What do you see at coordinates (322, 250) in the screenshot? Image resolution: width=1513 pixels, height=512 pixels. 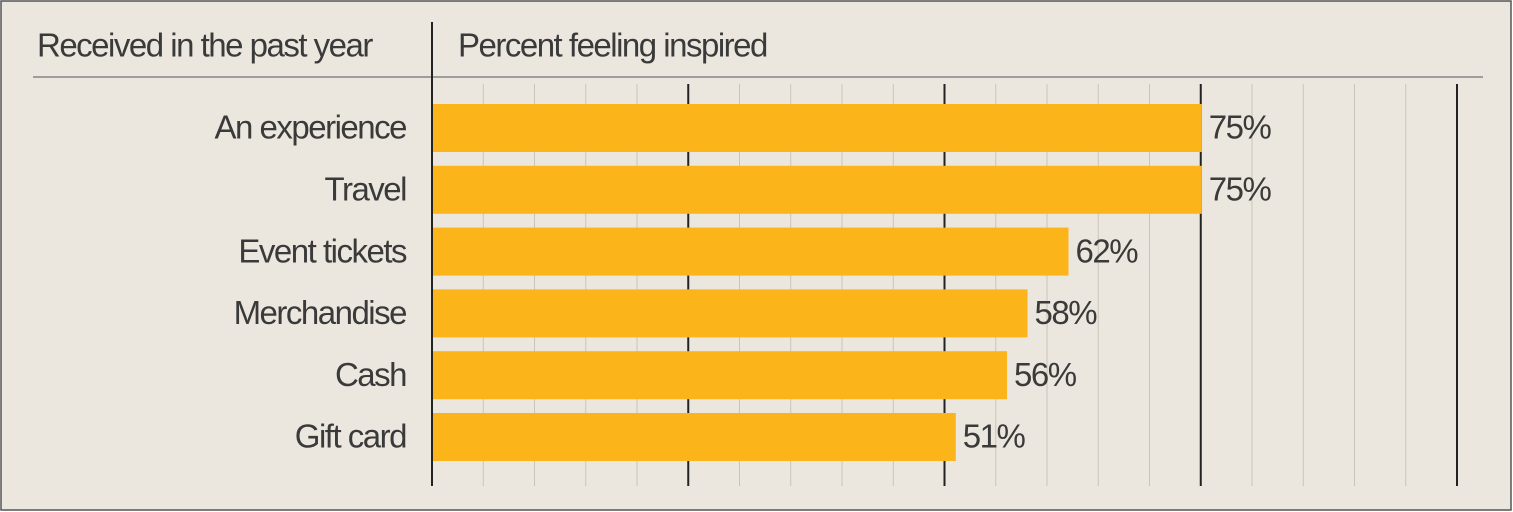 I see `category-label: Event tickets` at bounding box center [322, 250].